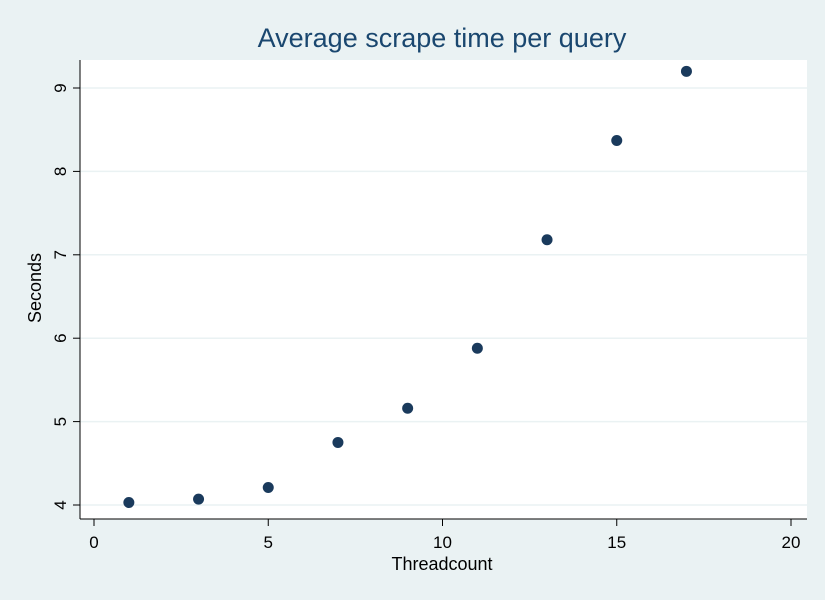 The image size is (825, 600). Describe the element at coordinates (93, 542) in the screenshot. I see `x-tick-label: 0` at that location.